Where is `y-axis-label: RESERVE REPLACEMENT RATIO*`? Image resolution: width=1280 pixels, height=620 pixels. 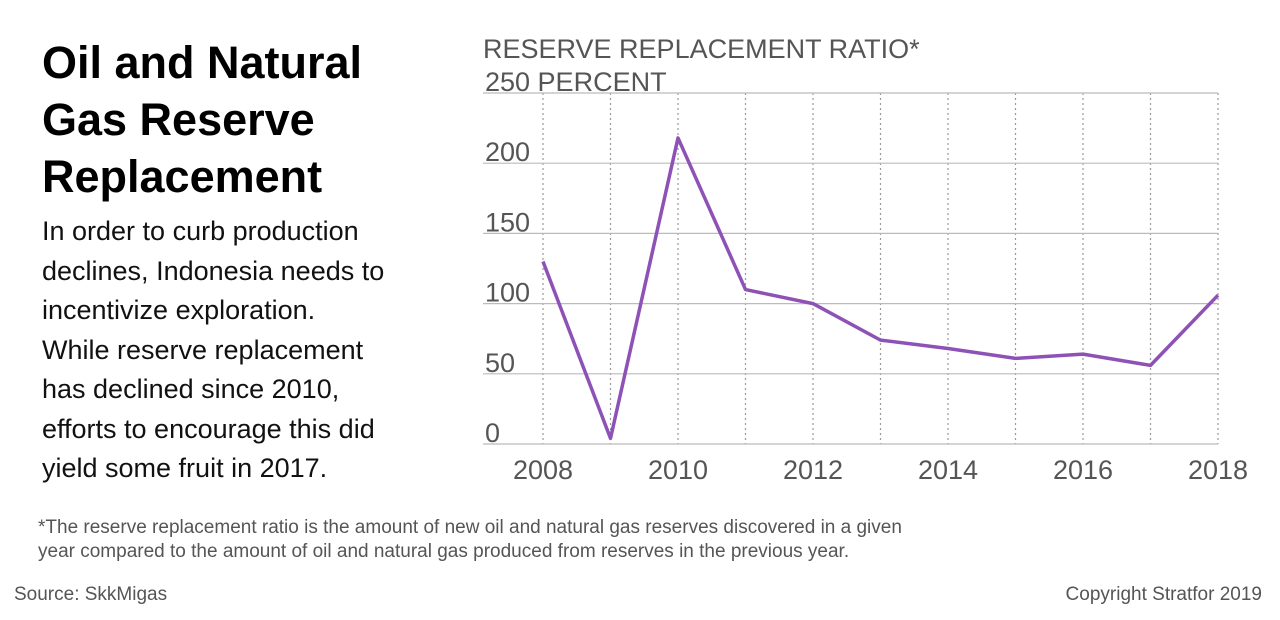
y-axis-label: RESERVE REPLACEMENT RATIO* is located at coordinates (701, 49).